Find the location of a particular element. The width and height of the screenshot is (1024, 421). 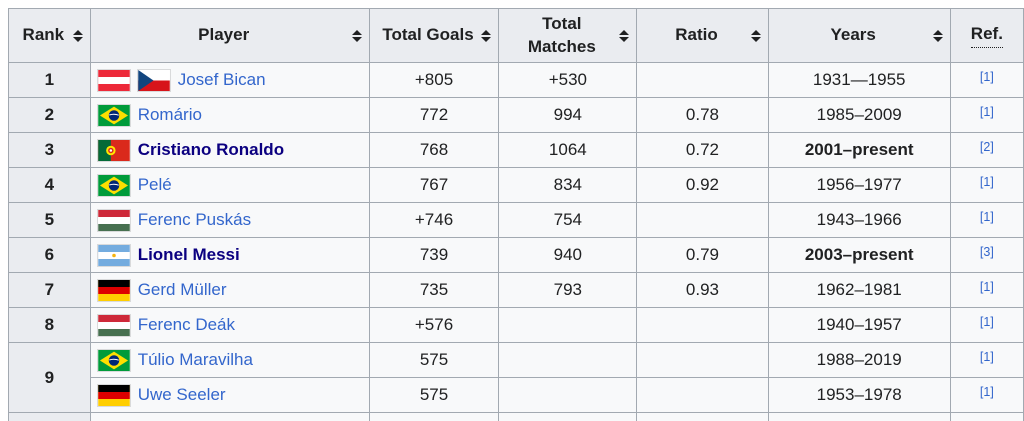

total-goals-cell: +746 is located at coordinates (434, 220).